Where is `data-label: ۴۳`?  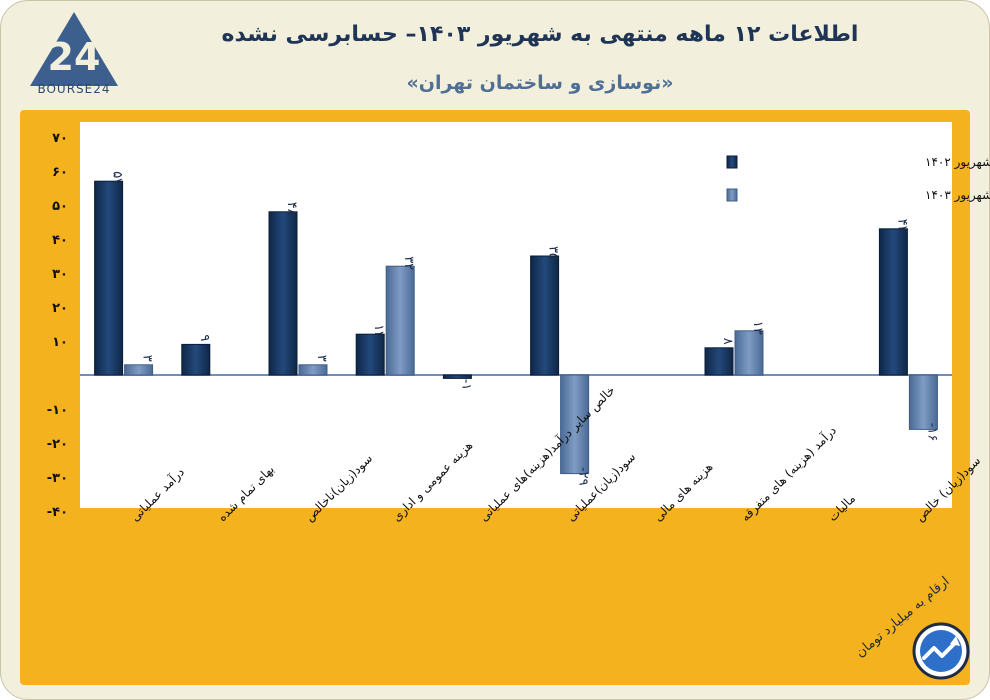
data-label: ۴۳ is located at coordinates (901, 226).